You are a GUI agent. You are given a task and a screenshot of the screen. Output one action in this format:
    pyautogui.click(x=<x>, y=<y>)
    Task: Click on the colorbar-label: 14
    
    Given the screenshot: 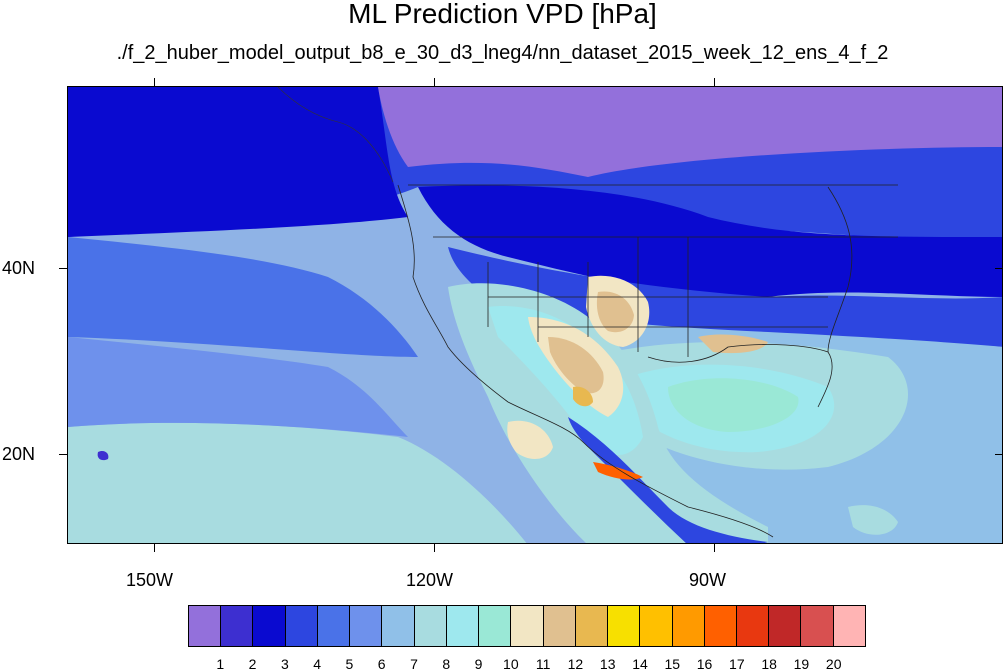 What is the action you would take?
    pyautogui.click(x=640, y=664)
    